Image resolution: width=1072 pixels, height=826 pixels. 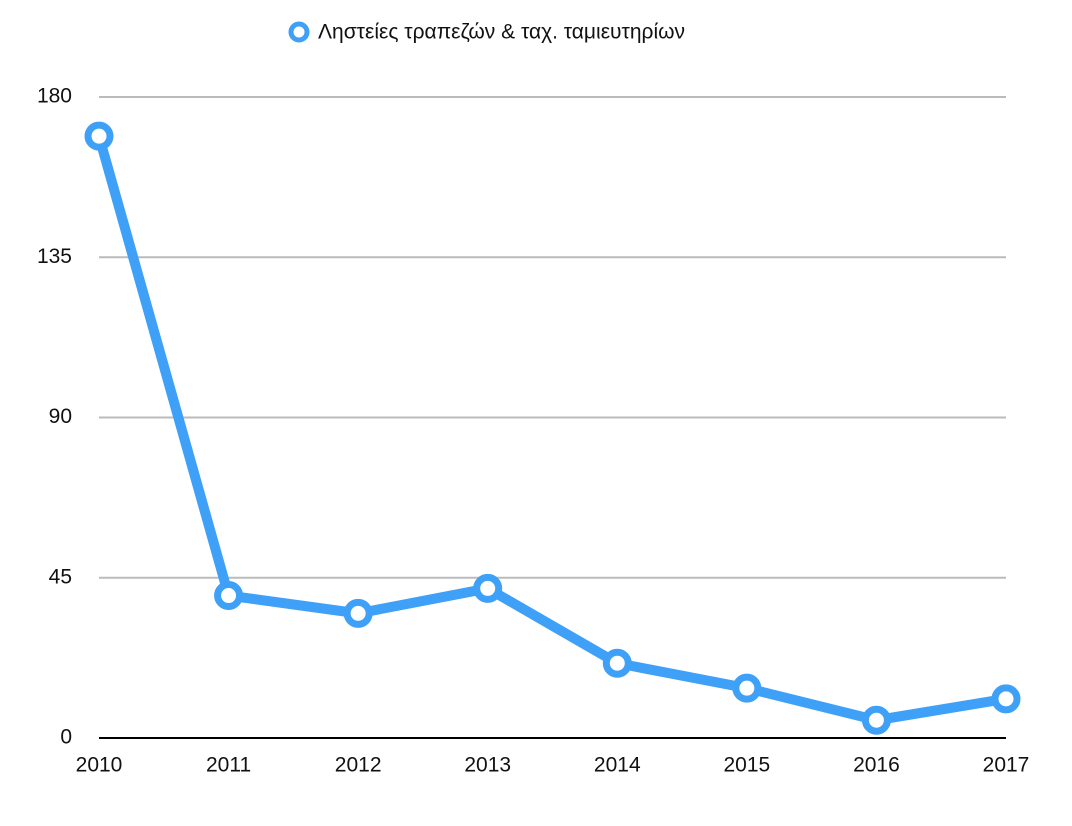 What do you see at coordinates (876, 765) in the screenshot?
I see `x-tick-label: 2016` at bounding box center [876, 765].